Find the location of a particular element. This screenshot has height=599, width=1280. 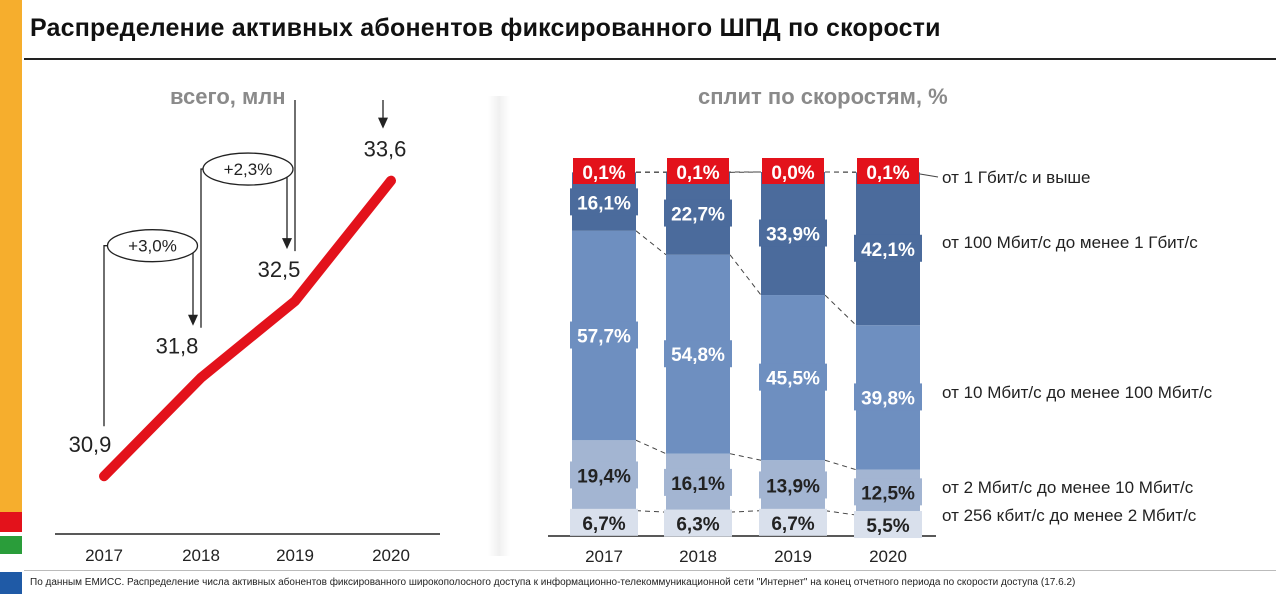

legend-label: от 256 кбит/с до менее 2 Мбит/с is located at coordinates (1069, 515).